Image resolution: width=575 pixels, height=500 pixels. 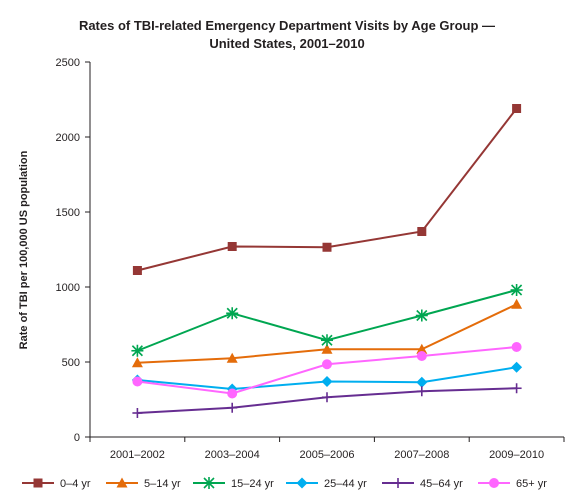 I want to click on legend-label: 45–64 yr, so click(x=441, y=484).